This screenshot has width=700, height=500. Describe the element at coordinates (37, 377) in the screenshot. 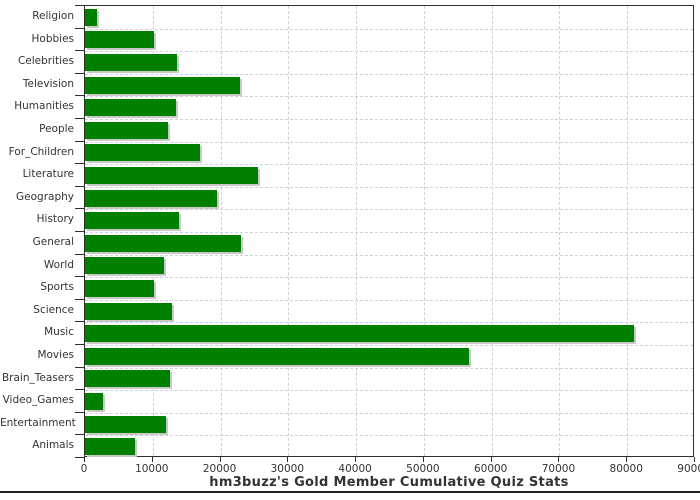

I see `category-label: Brain_Teasers` at that location.